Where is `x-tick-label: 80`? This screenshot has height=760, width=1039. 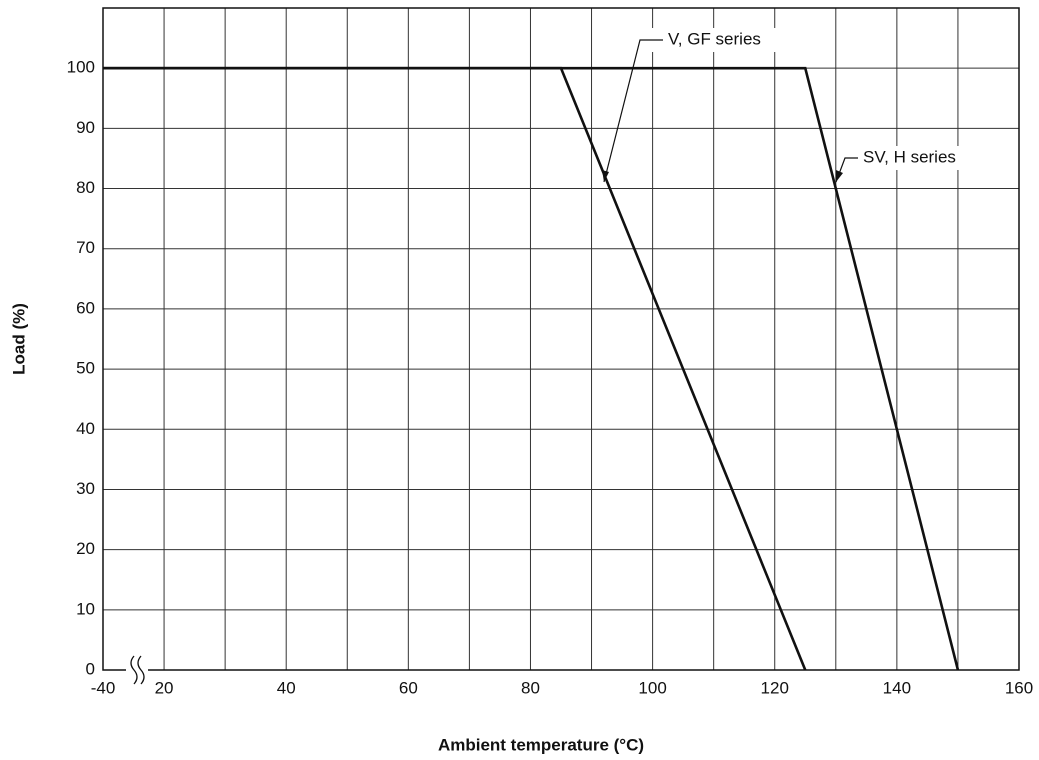 x-tick-label: 80 is located at coordinates (530, 687).